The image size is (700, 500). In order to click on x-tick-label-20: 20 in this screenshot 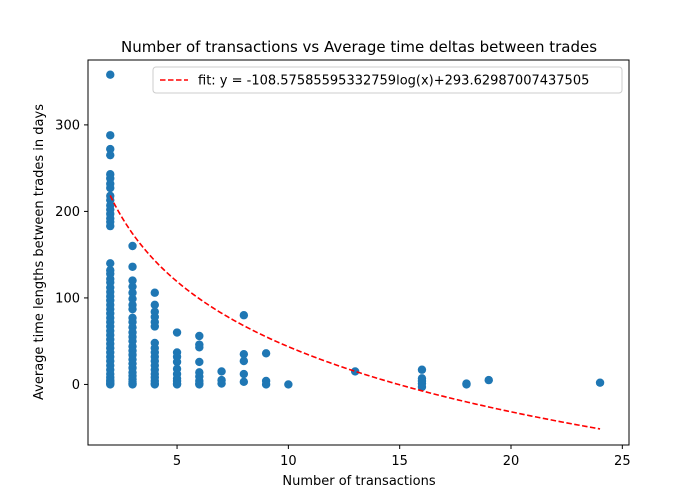, I will do `click(511, 461)`.